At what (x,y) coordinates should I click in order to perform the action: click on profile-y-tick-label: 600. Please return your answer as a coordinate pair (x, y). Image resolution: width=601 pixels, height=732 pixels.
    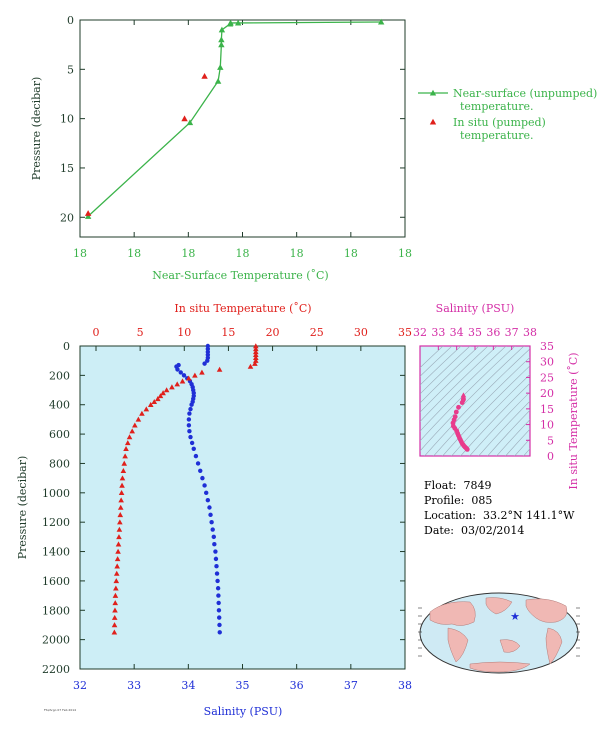
    Looking at the image, I should click on (59, 434).